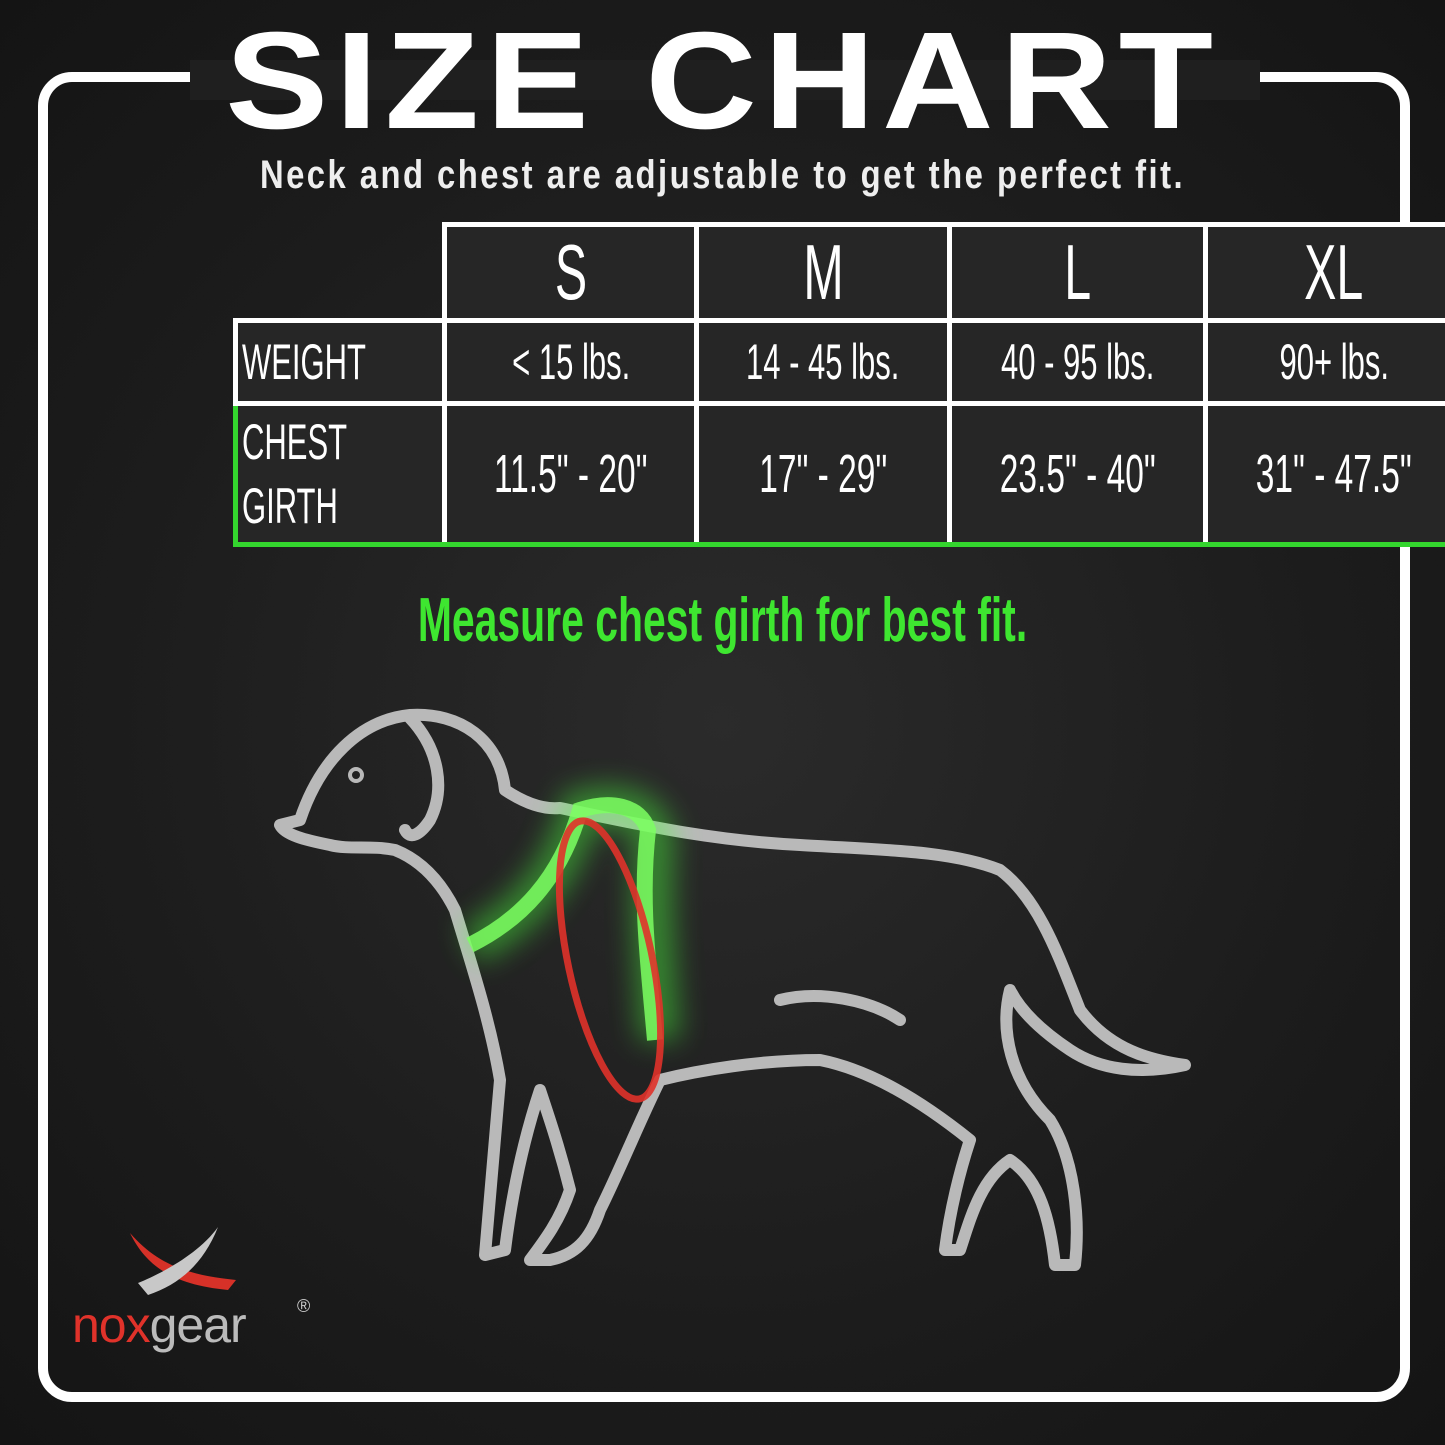  Describe the element at coordinates (725, 80) in the screenshot. I see `frame-gap` at that location.